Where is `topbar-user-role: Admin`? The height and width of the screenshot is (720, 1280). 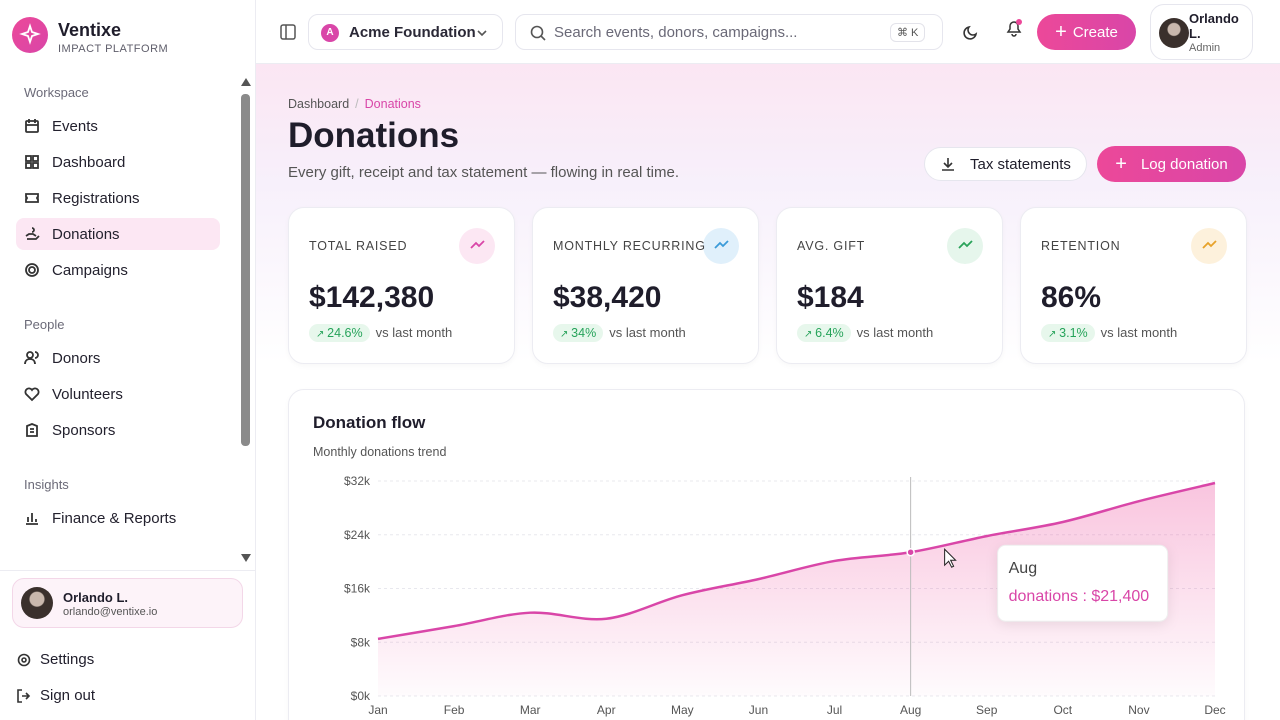 topbar-user-role: Admin is located at coordinates (1205, 48).